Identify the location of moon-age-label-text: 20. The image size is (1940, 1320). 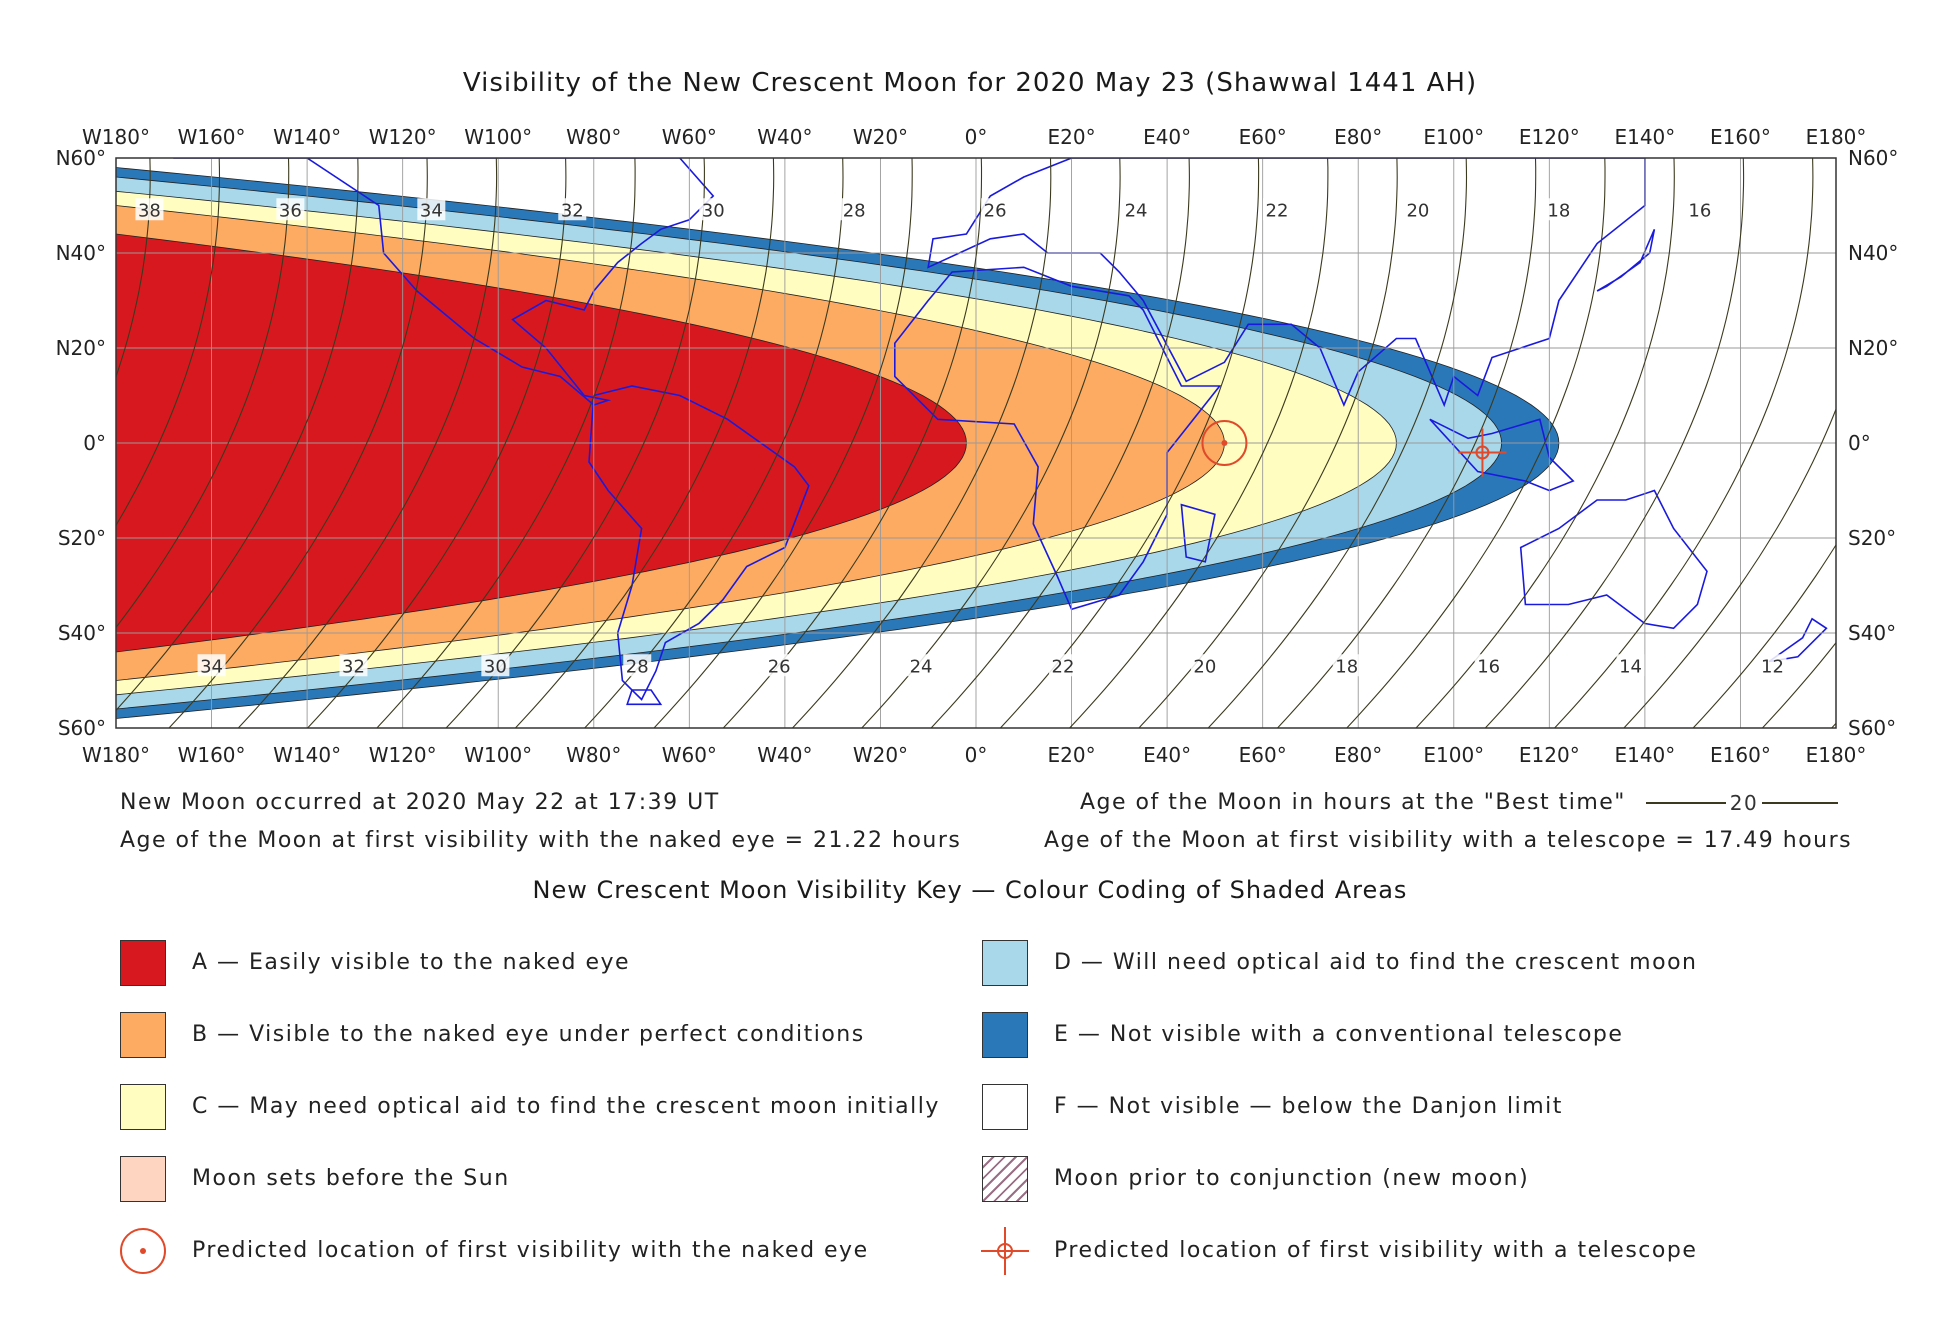
(1204, 666).